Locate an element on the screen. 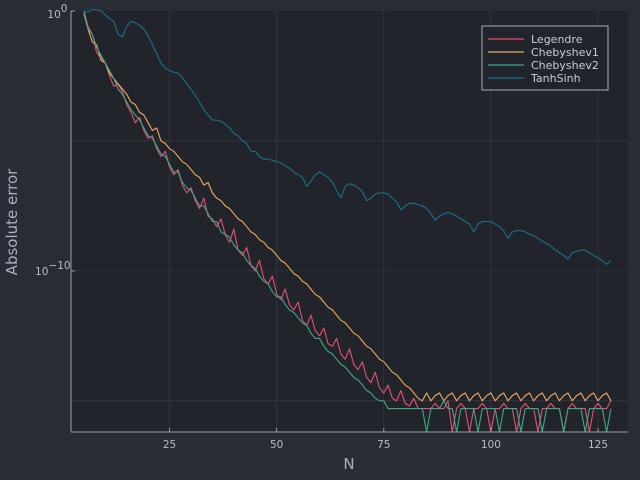 The height and width of the screenshot is (480, 640). legend-label-chebyshev1: Chebyshev1 is located at coordinates (565, 52).